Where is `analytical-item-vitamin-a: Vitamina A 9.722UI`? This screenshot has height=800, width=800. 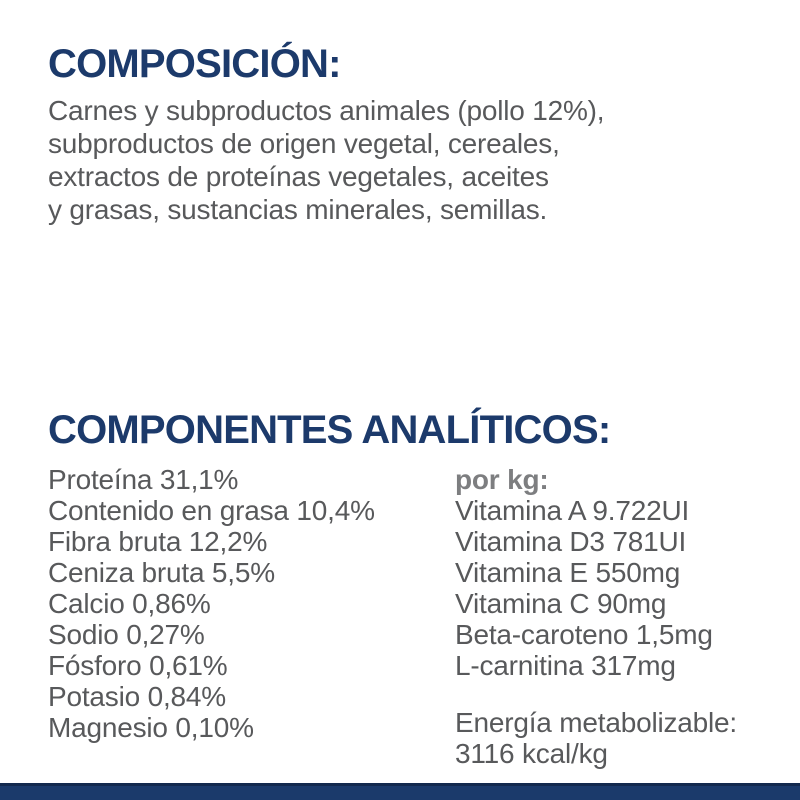 analytical-item-vitamin-a: Vitamina A 9.722UI is located at coordinates (572, 510).